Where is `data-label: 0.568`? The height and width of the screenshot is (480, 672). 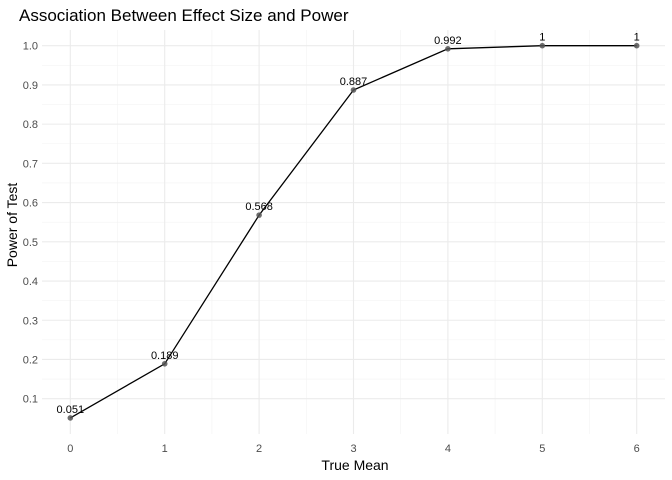 data-label: 0.568 is located at coordinates (259, 207).